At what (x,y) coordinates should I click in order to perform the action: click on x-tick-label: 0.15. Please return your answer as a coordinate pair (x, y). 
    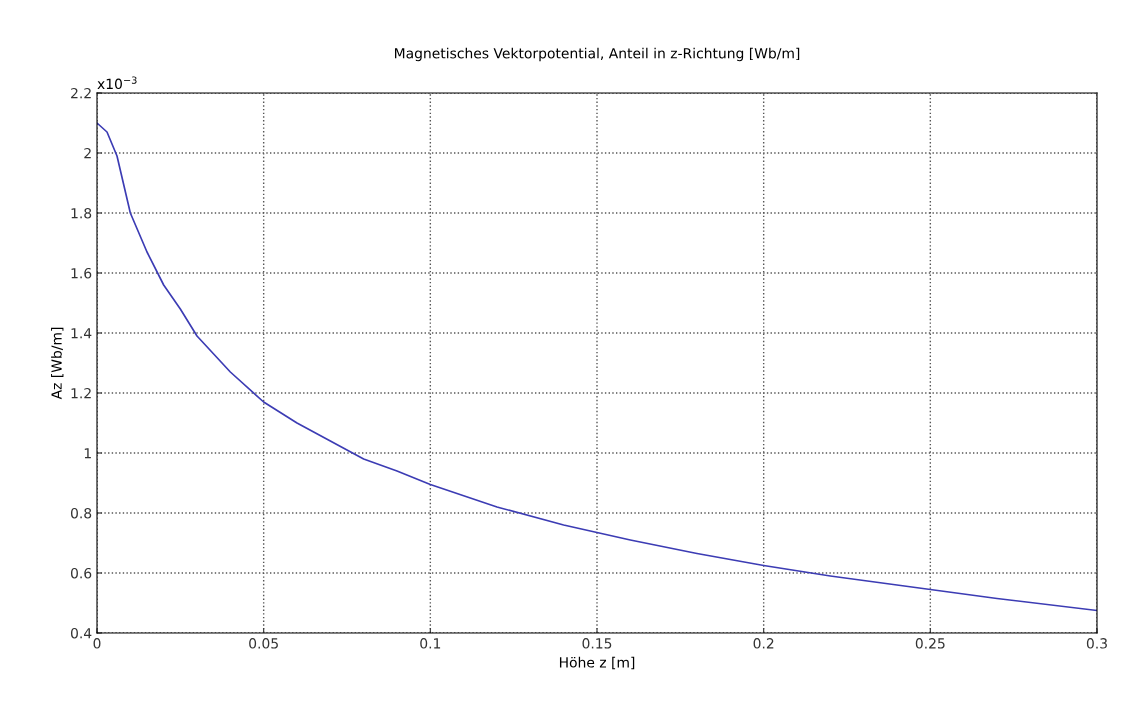
    Looking at the image, I should click on (597, 643).